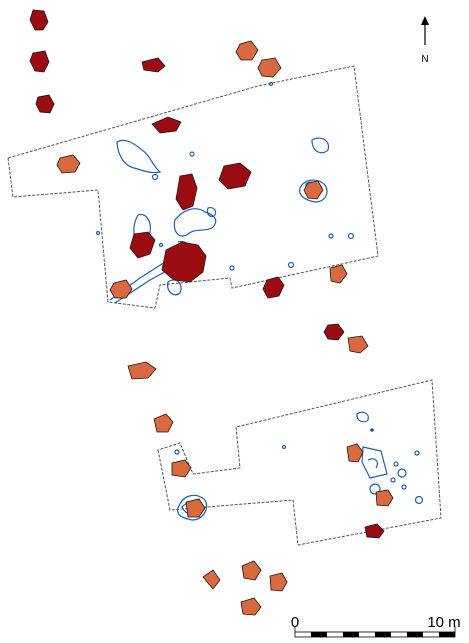 The image size is (469, 643). Describe the element at coordinates (424, 59) in the screenshot. I see `north-label: N` at that location.